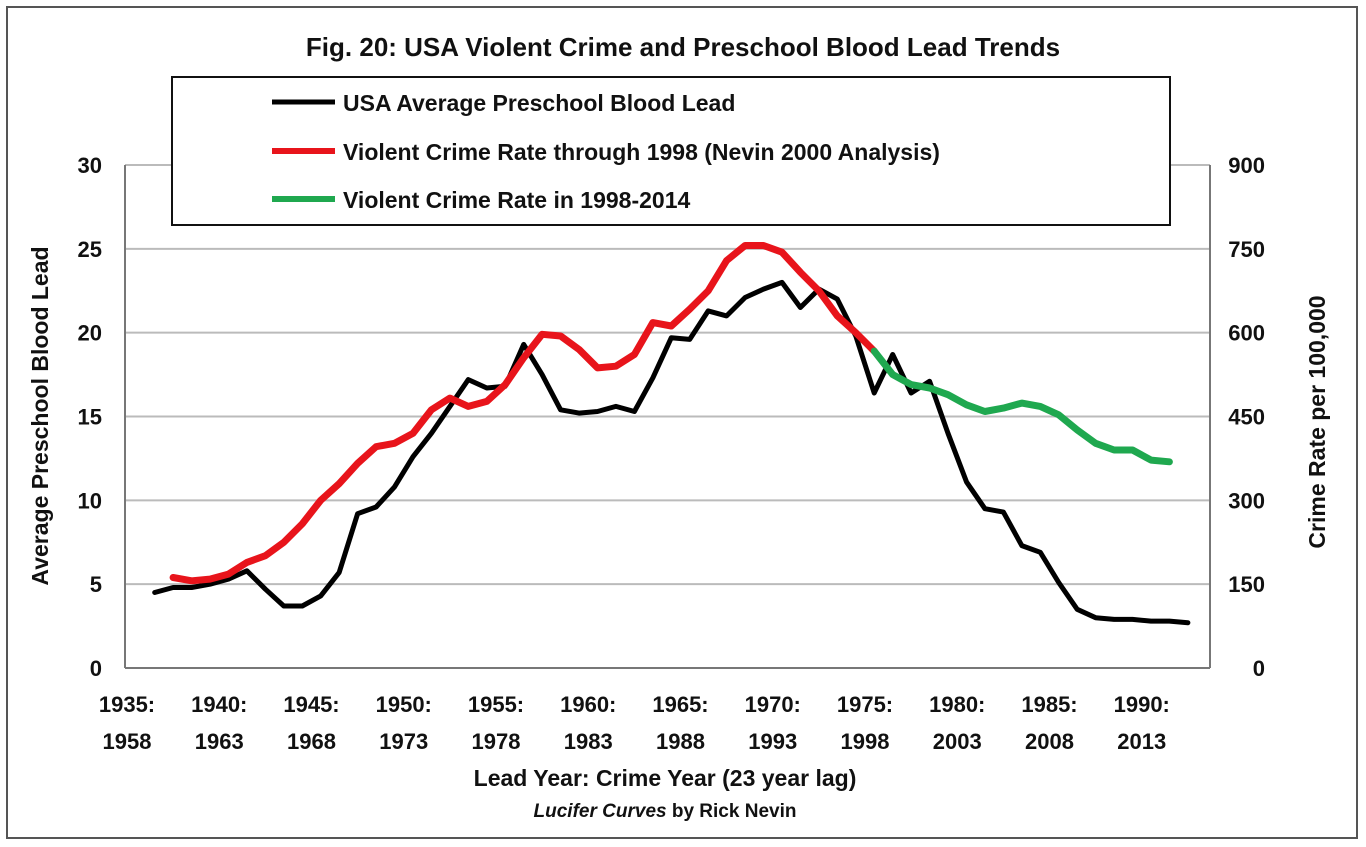 The width and height of the screenshot is (1366, 847). Describe the element at coordinates (1141, 741) in the screenshot. I see `x-tick-label-crime-year: 2013` at that location.